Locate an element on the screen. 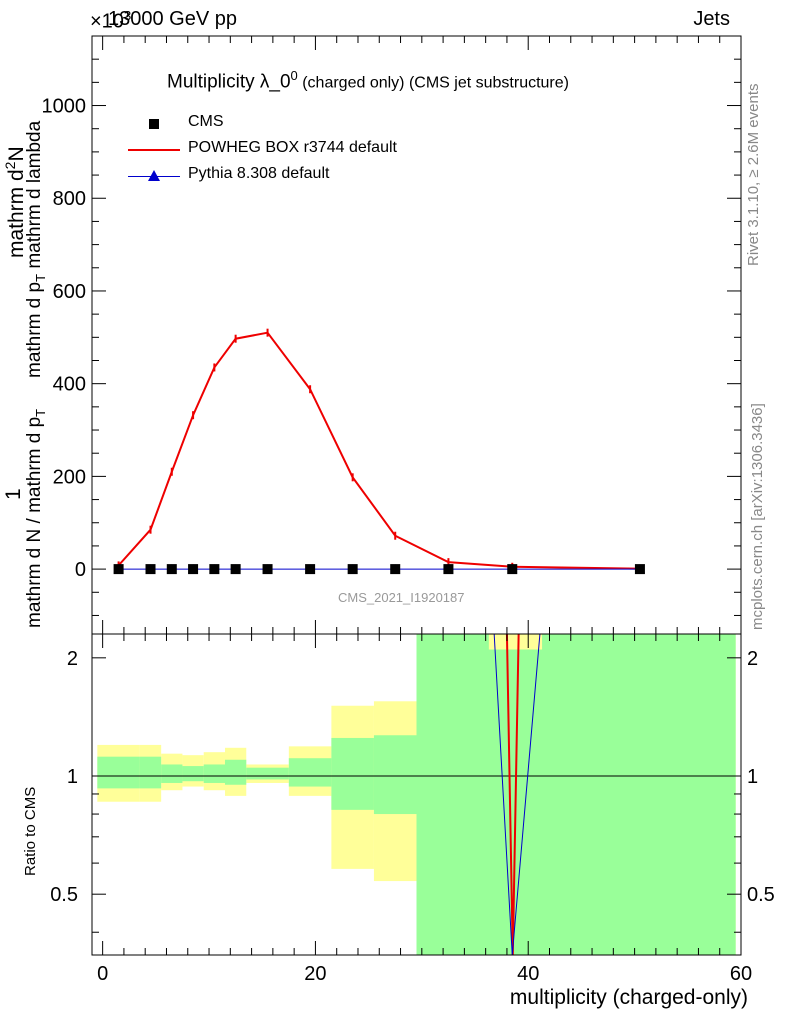 The height and width of the screenshot is (1024, 786). analysis-watermark: CMS_2021_I1920187 is located at coordinates (401, 597).